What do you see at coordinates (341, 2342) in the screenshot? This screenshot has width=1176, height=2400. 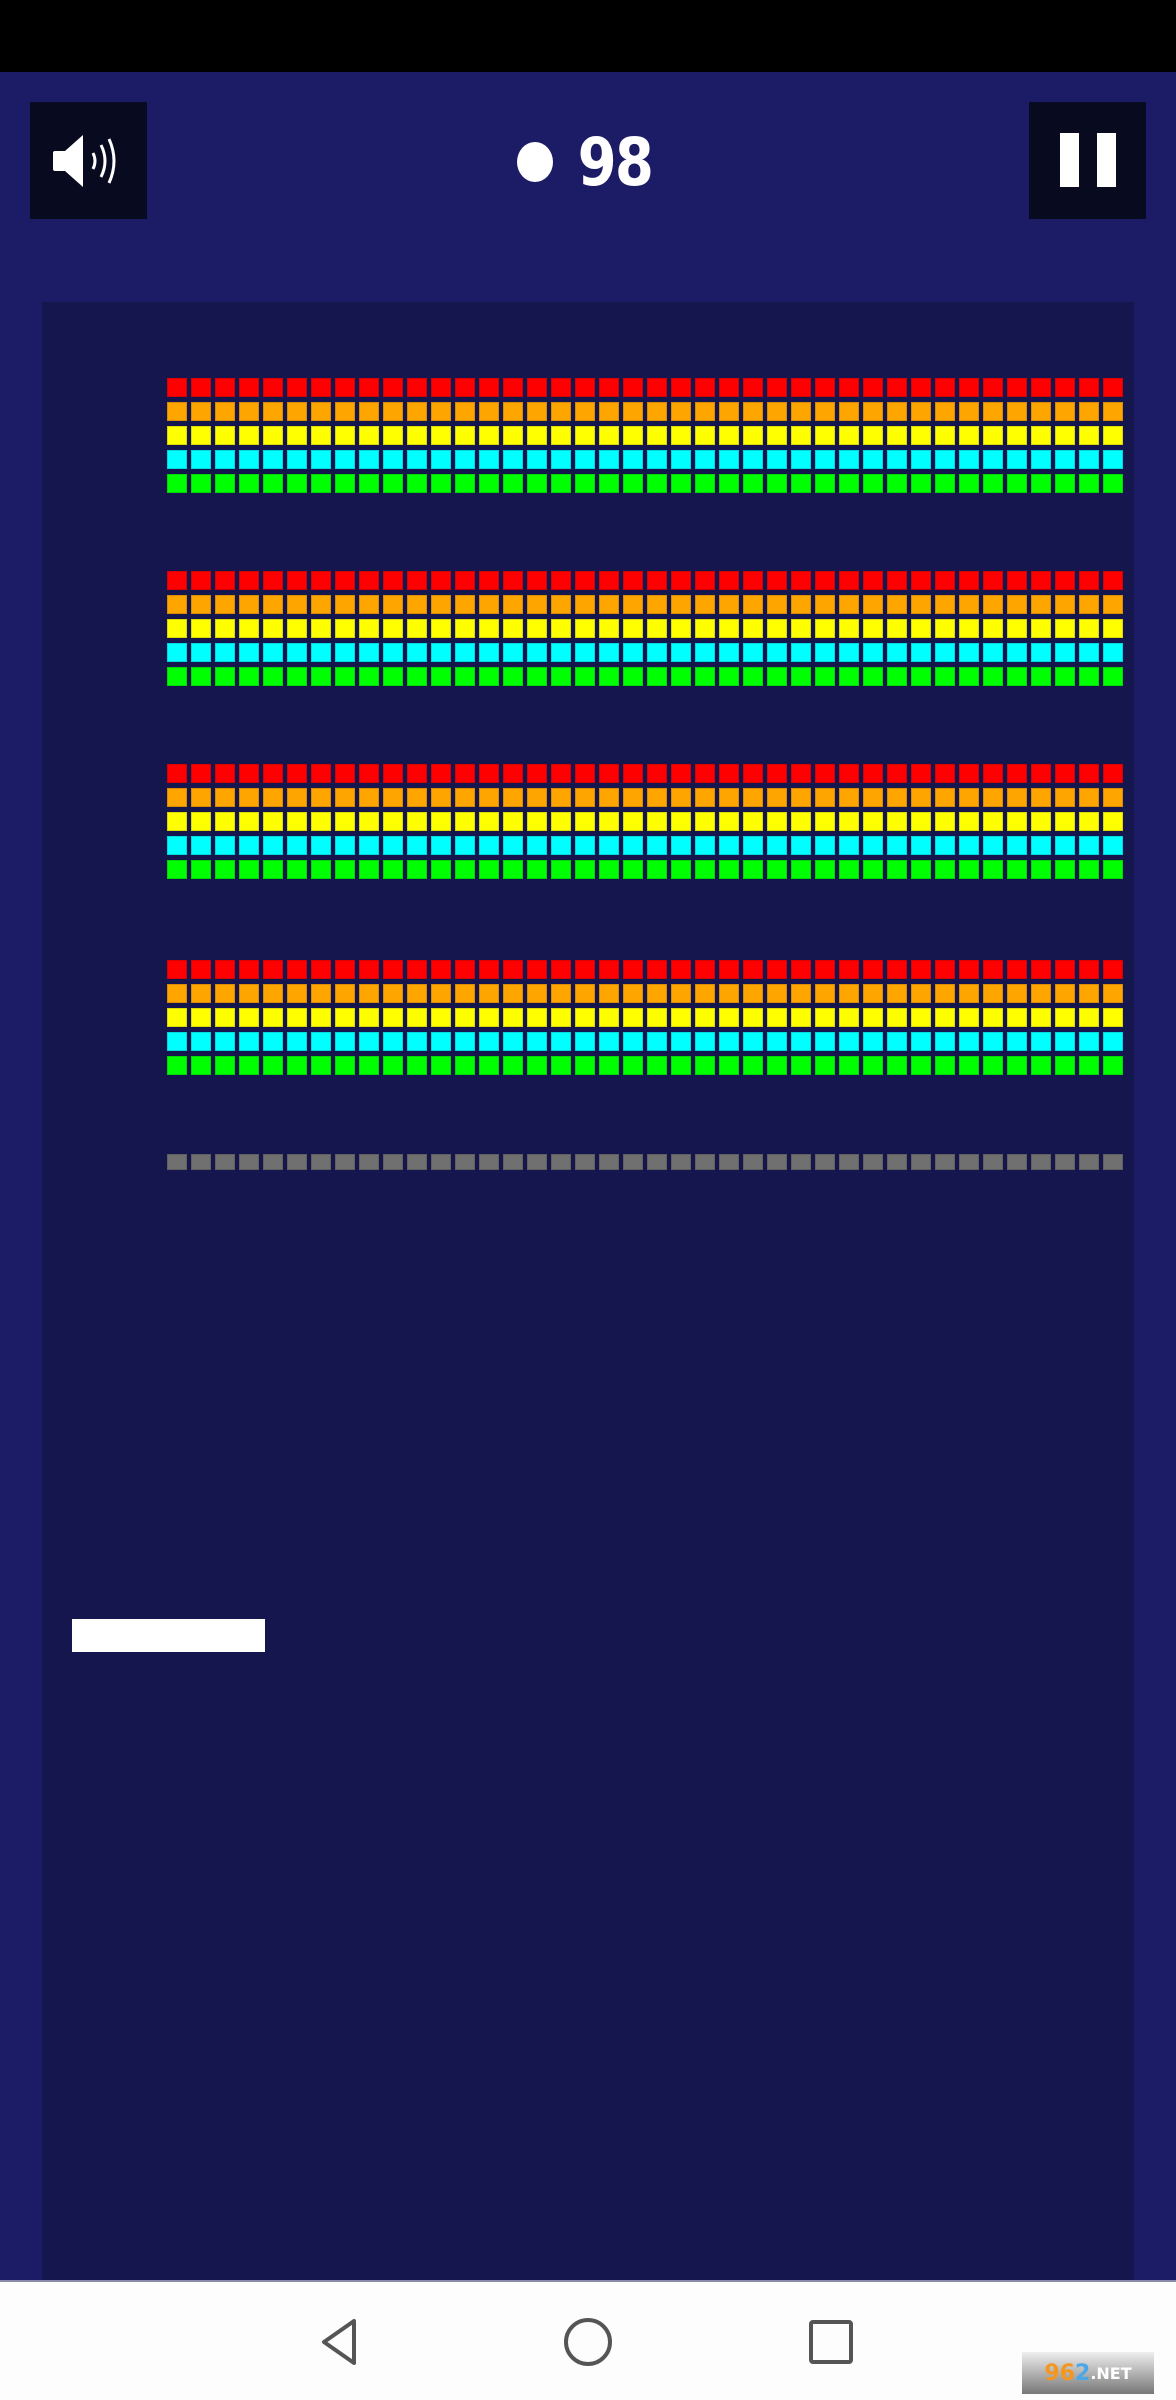 I see `back-button` at bounding box center [341, 2342].